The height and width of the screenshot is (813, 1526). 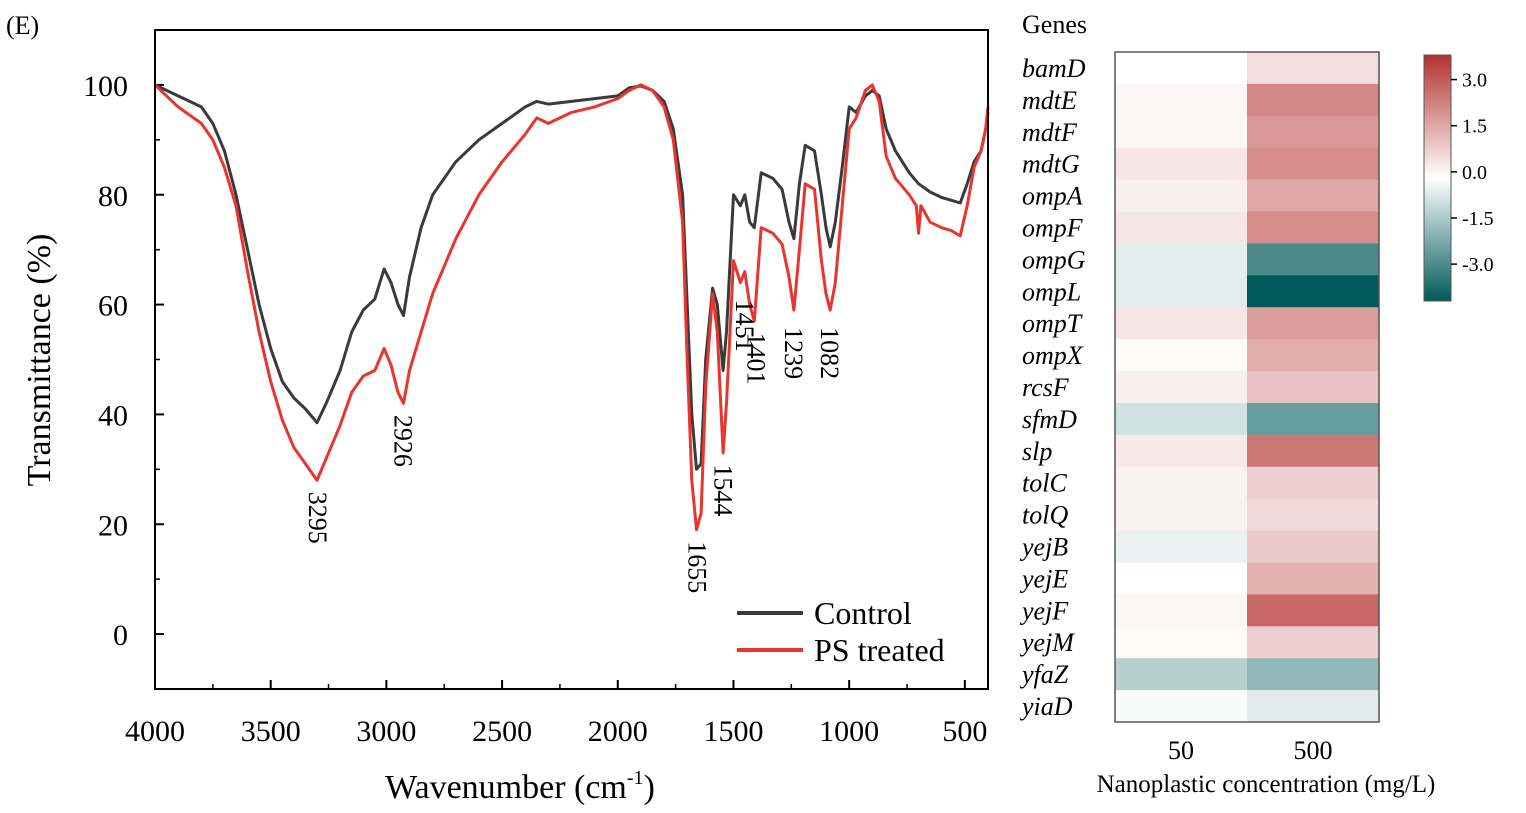 What do you see at coordinates (502, 731) in the screenshot?
I see `x-tick-label: 2500` at bounding box center [502, 731].